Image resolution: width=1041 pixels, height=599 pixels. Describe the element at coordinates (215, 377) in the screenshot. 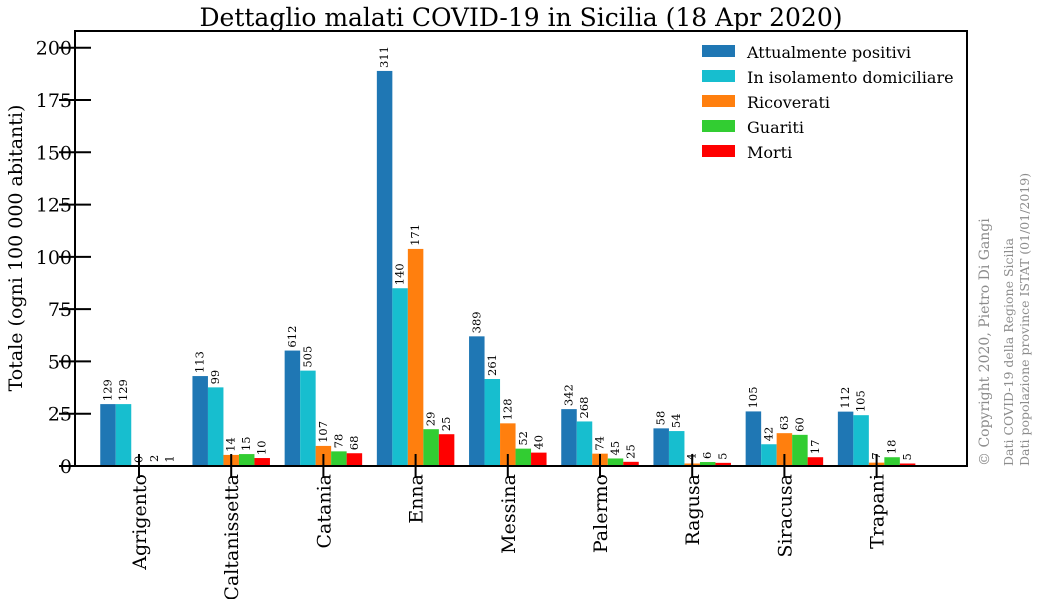

I see `bar-value-label: 99` at that location.